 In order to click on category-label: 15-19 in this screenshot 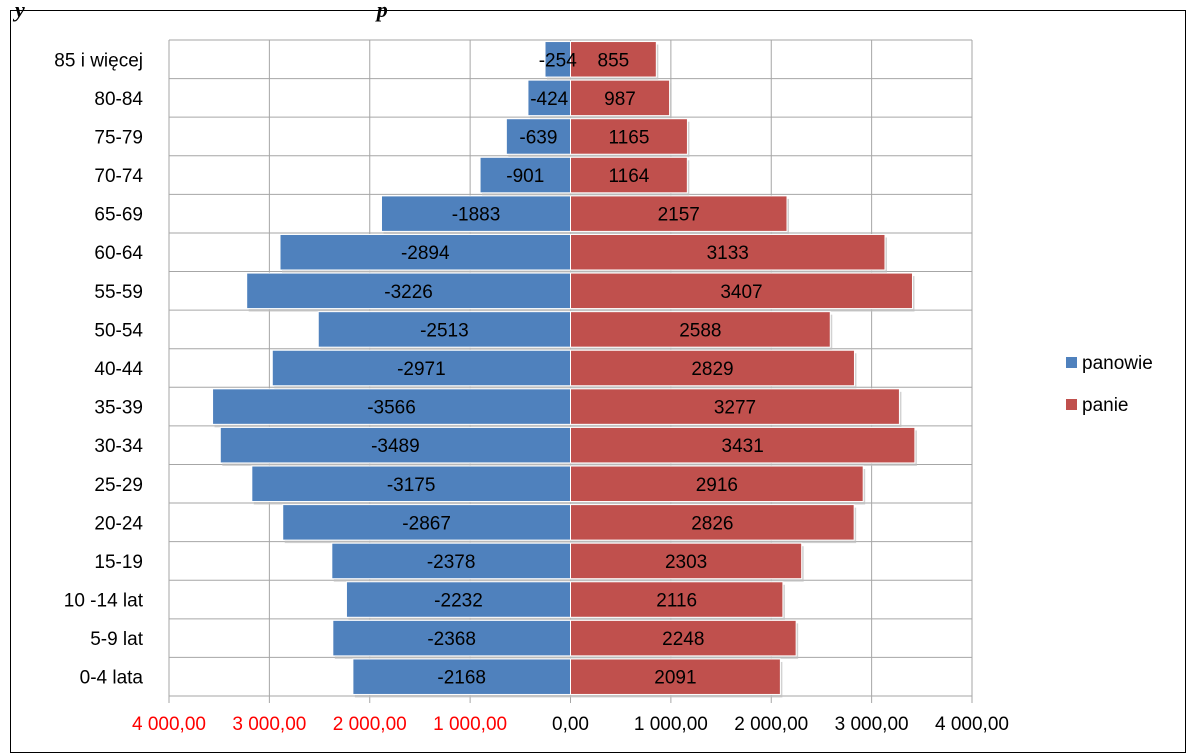, I will do `click(118, 562)`.